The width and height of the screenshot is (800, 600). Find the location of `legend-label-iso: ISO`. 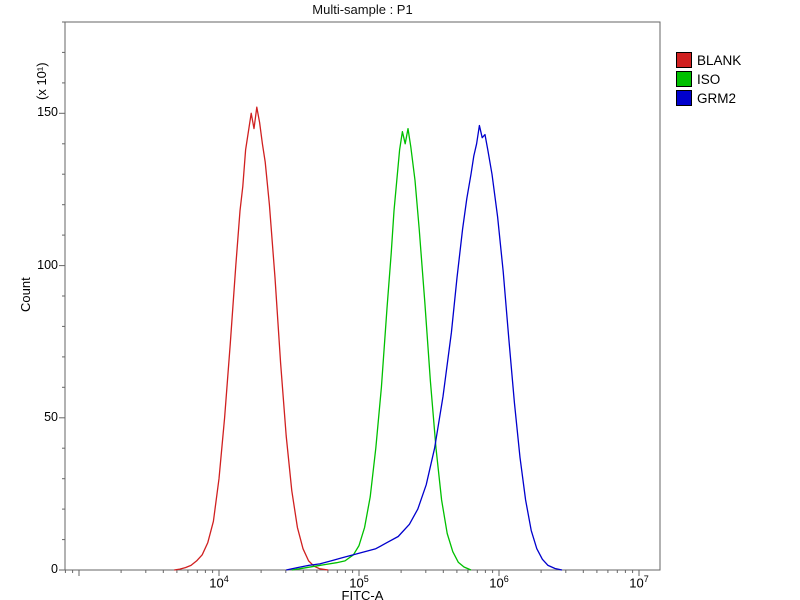

legend-label-iso: ISO is located at coordinates (709, 79).